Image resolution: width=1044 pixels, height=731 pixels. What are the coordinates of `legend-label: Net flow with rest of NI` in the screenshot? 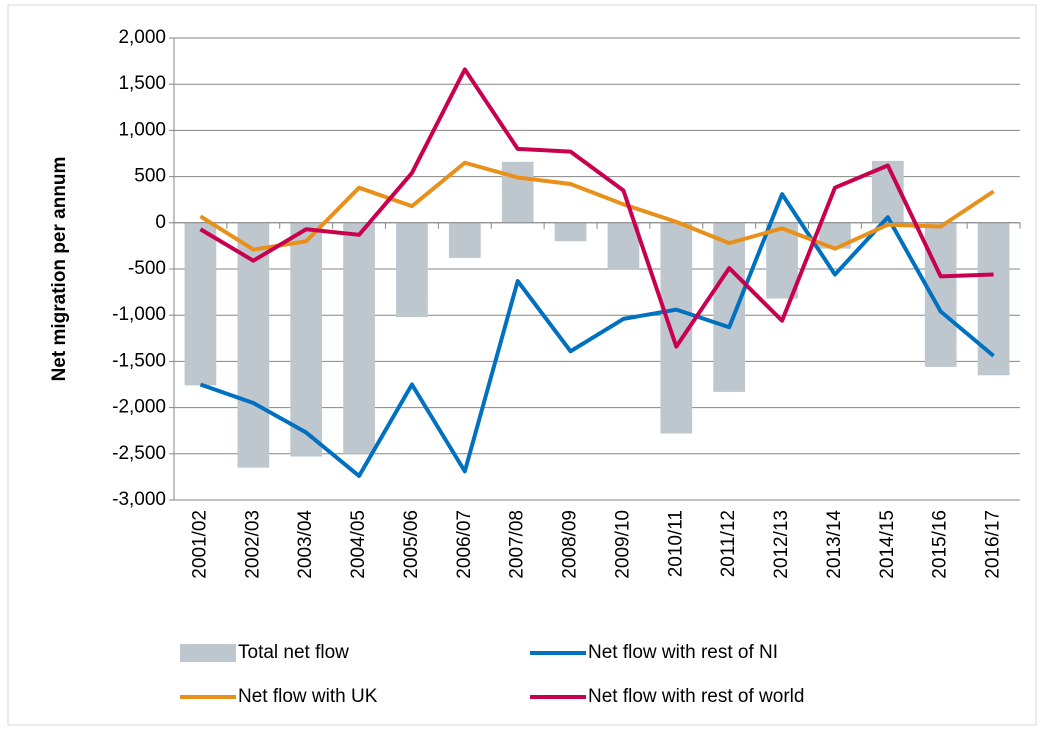 It's located at (683, 652).